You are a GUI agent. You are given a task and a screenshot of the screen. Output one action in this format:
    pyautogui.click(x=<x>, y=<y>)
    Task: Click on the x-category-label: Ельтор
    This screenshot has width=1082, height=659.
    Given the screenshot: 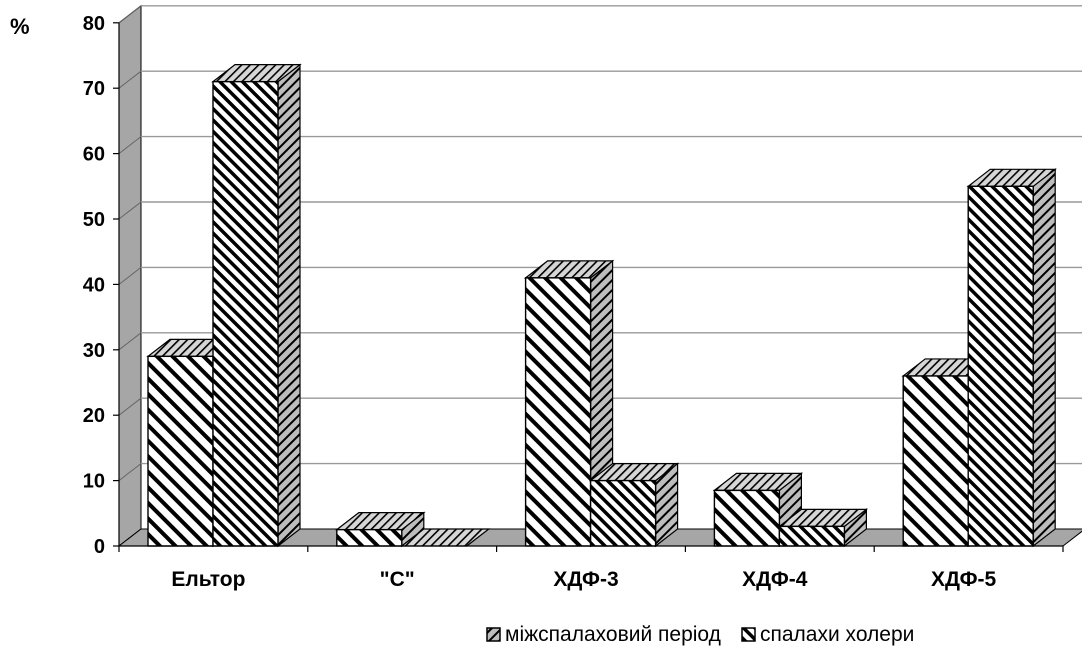 What is the action you would take?
    pyautogui.click(x=208, y=579)
    